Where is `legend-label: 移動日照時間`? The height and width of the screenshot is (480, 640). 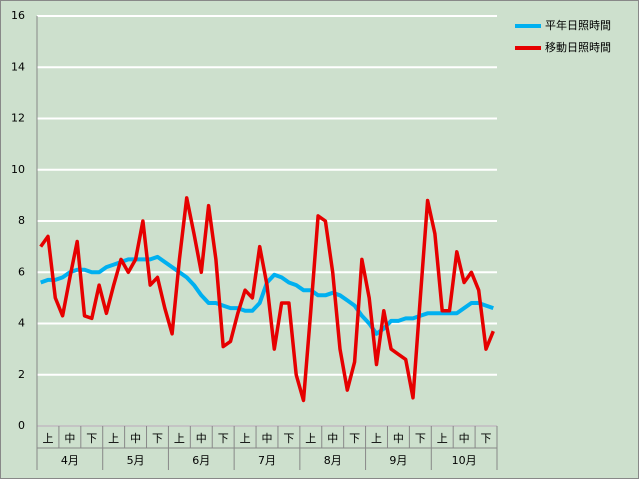 legend-label: 移動日照時間 is located at coordinates (578, 47).